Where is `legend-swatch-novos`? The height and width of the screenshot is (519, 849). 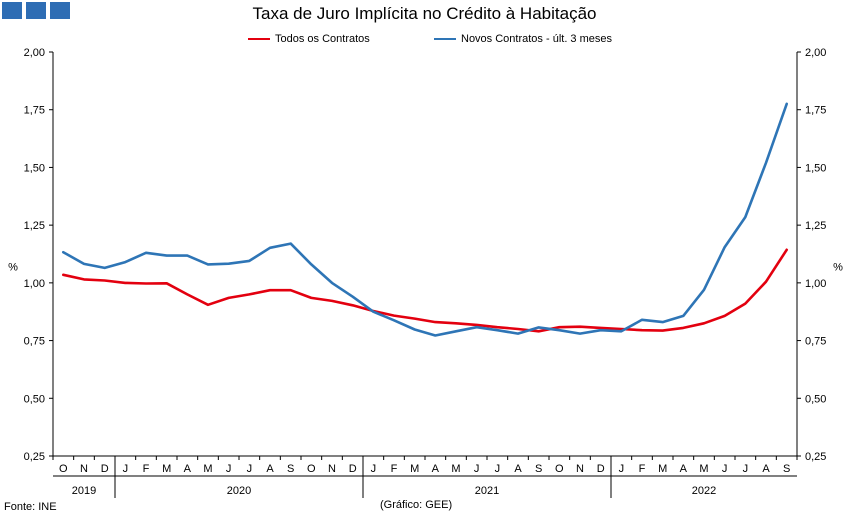
legend-swatch-novos is located at coordinates (445, 39).